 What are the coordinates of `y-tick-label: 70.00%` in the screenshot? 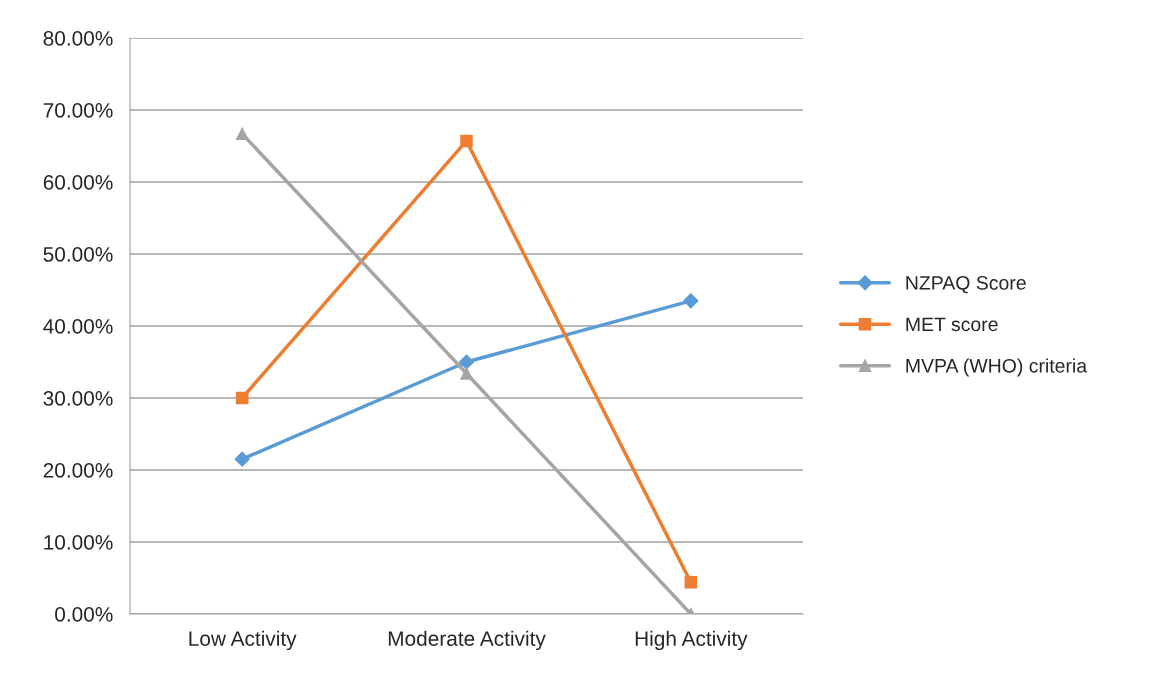 It's located at (78, 110).